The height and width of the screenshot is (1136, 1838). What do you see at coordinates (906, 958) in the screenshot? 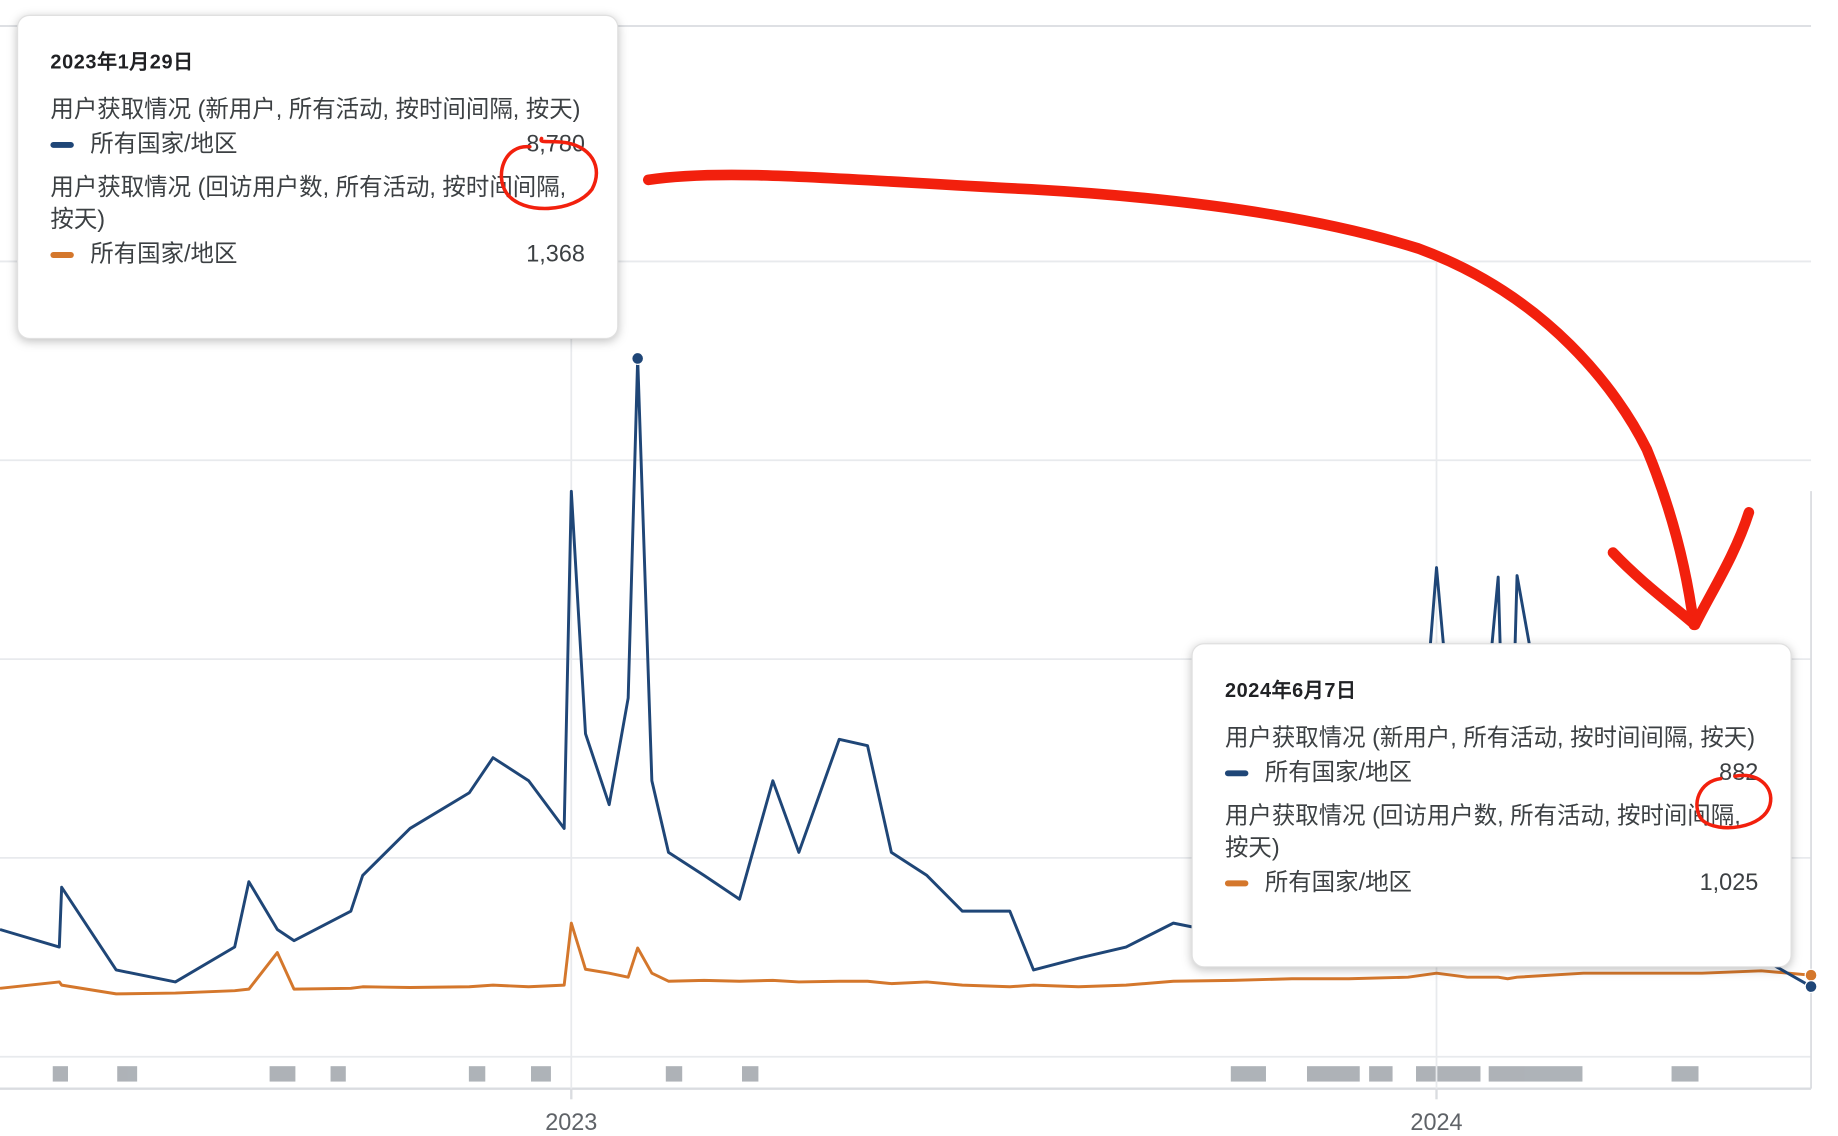
I see `series-line` at bounding box center [906, 958].